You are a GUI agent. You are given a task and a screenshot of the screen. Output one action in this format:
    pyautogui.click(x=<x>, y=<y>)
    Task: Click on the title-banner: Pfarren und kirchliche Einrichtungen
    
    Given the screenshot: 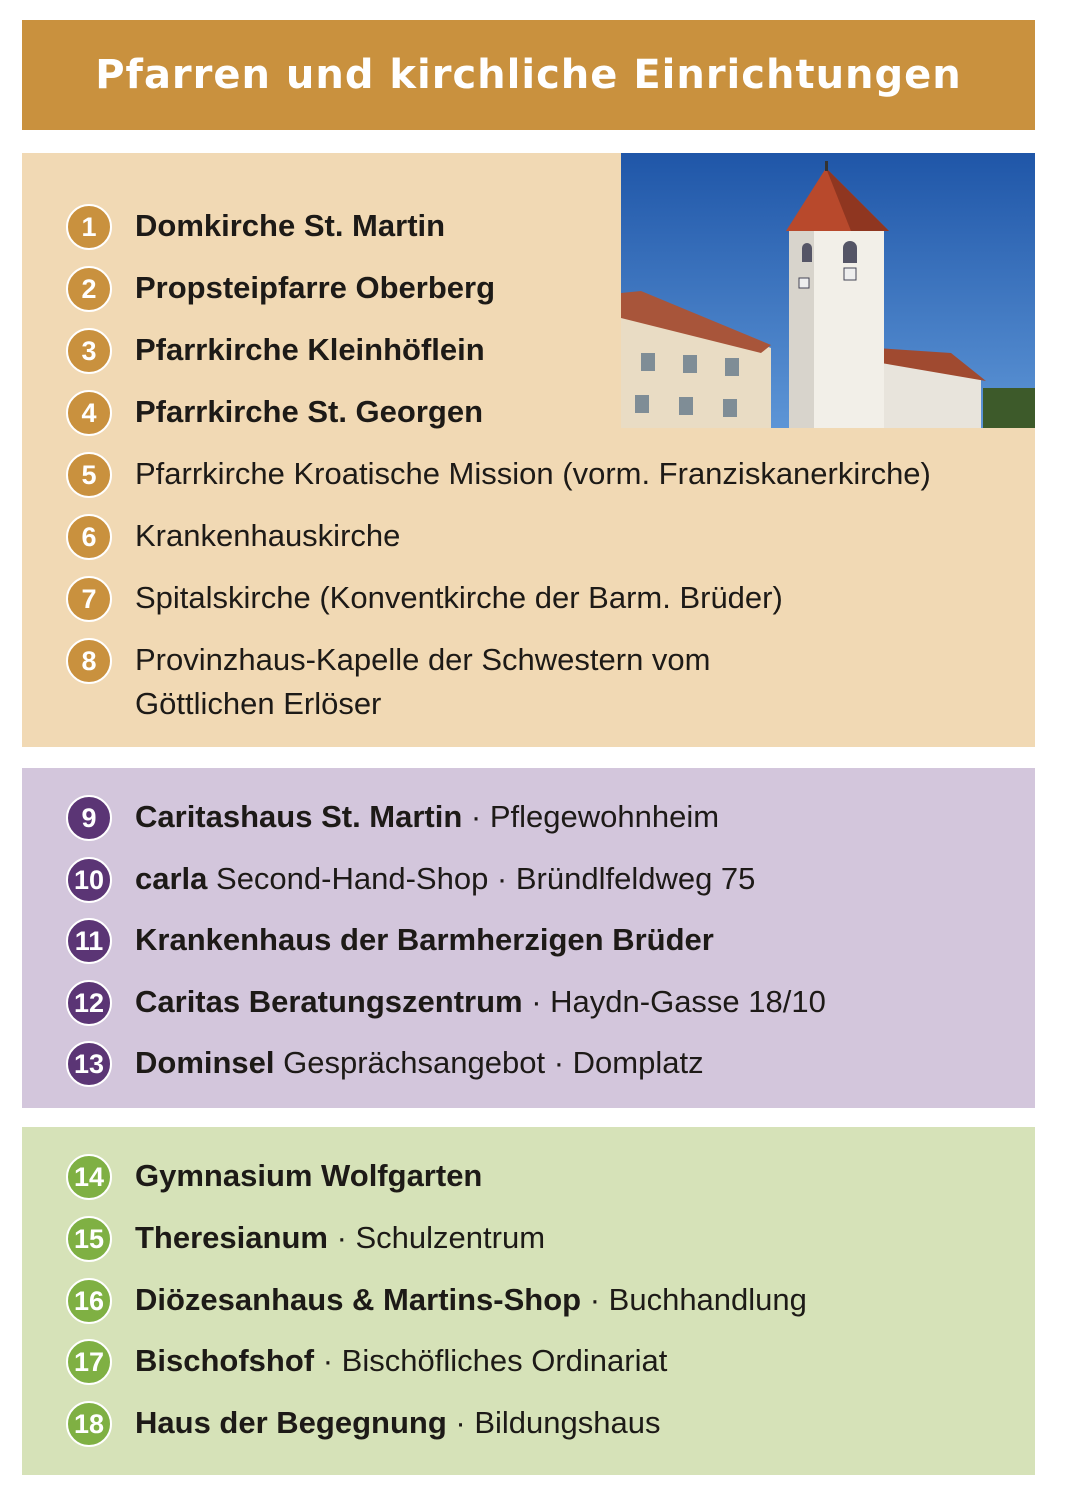 What is the action you would take?
    pyautogui.click(x=528, y=75)
    